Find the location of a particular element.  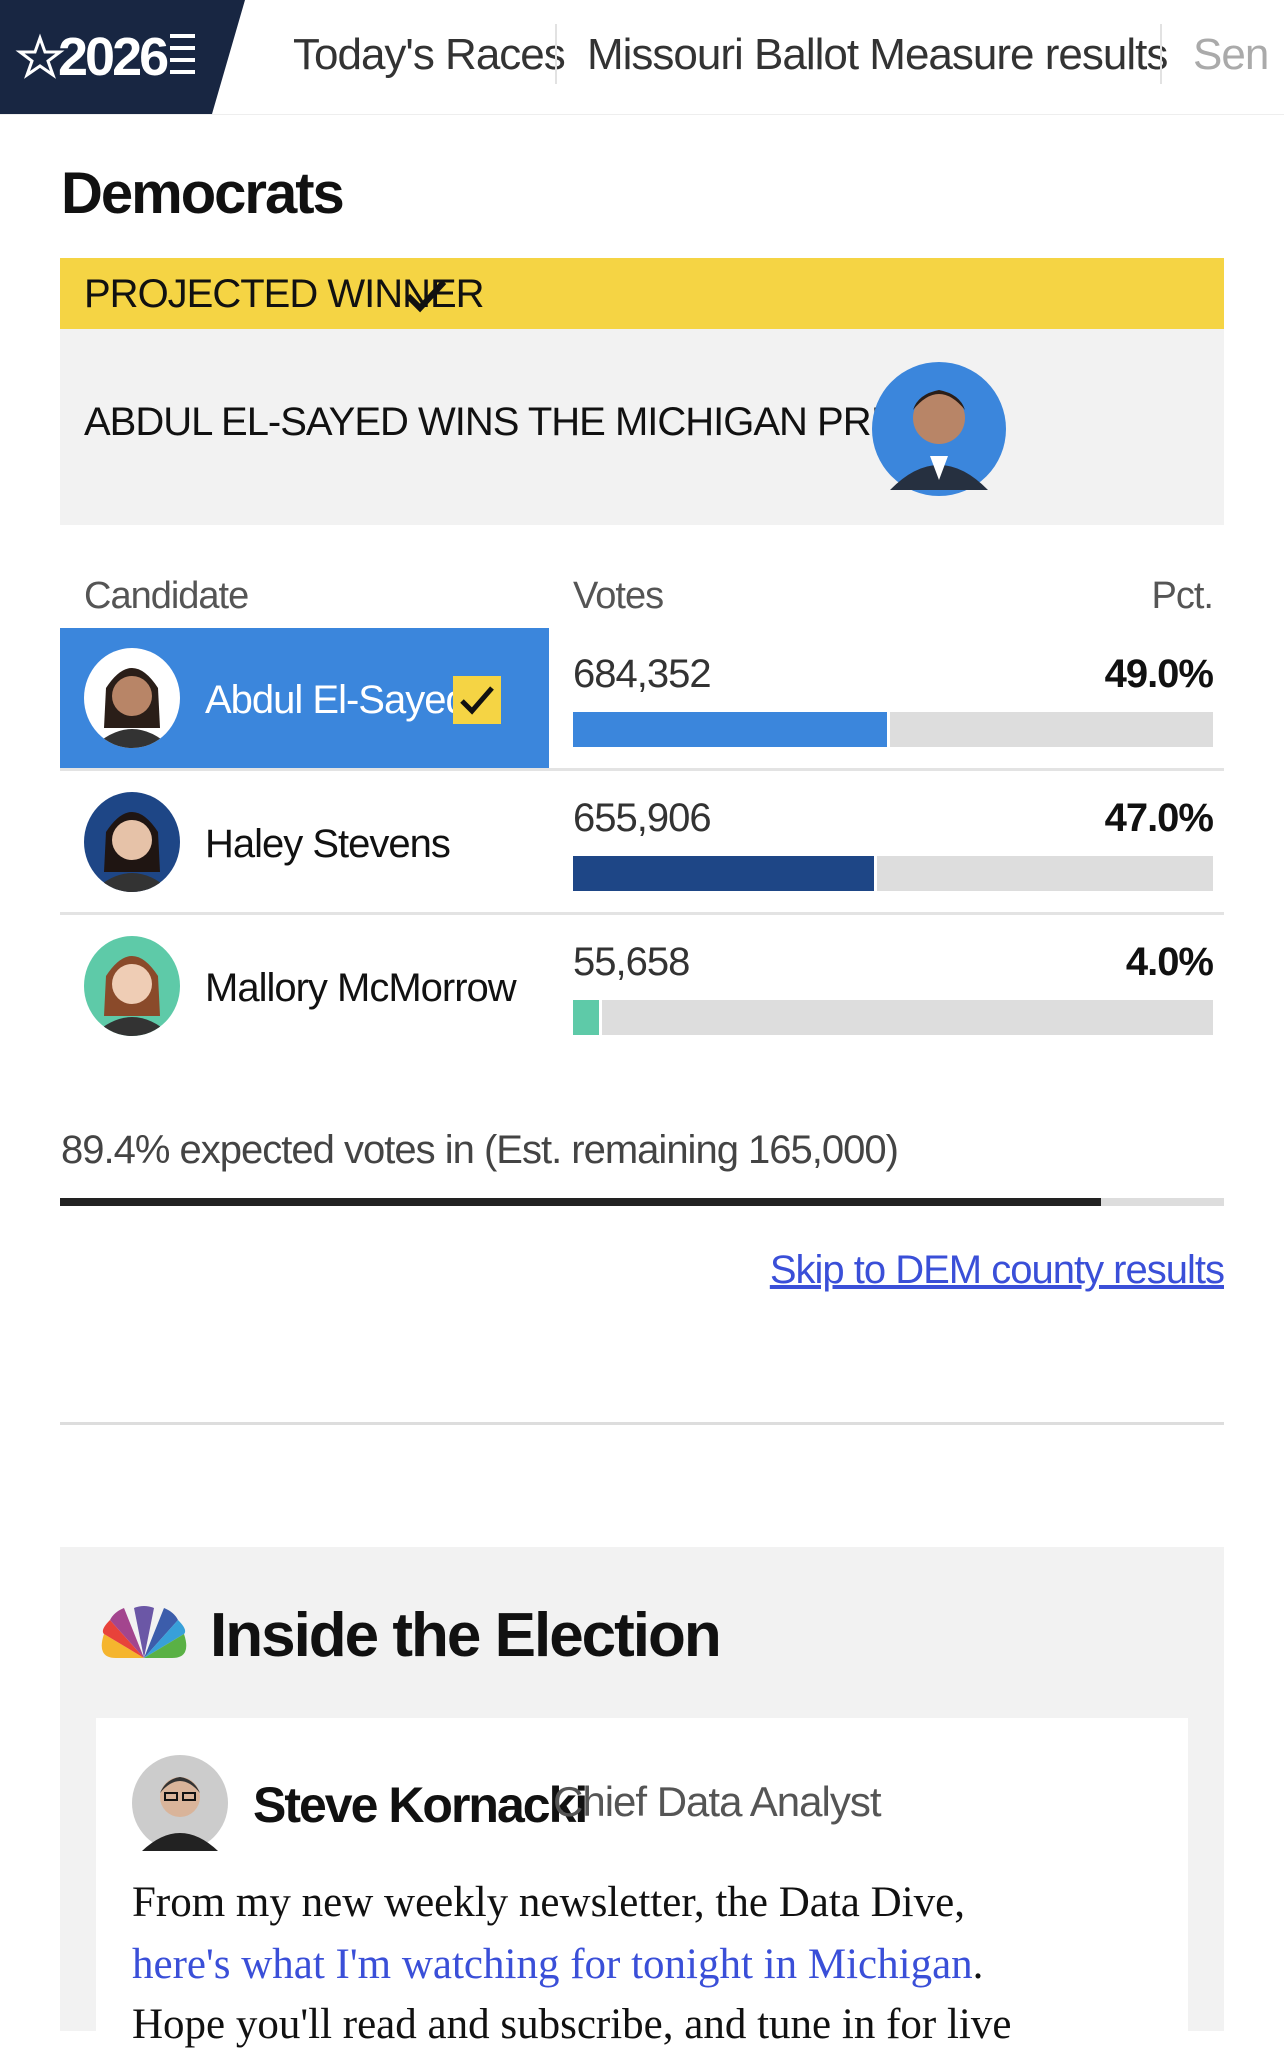

section-title: Democrats is located at coordinates (203, 193).